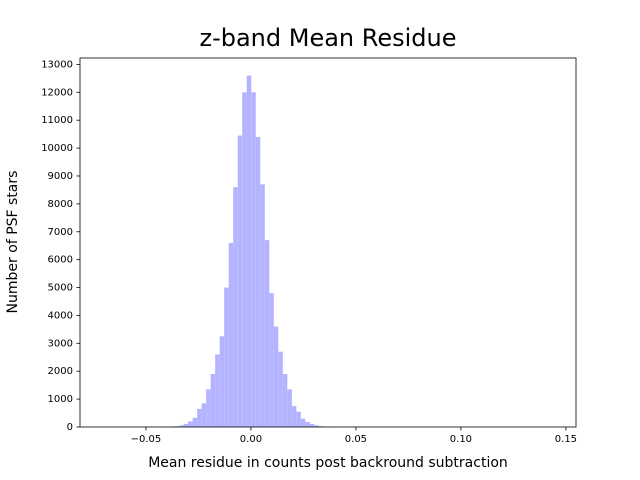 This screenshot has height=480, width=640. I want to click on y-tick-label: 13000, so click(57, 64).